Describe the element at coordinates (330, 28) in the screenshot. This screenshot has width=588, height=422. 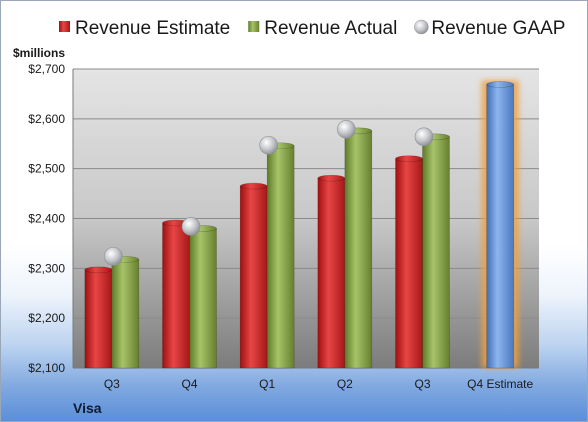
I see `legend-label: Revenue Actual` at that location.